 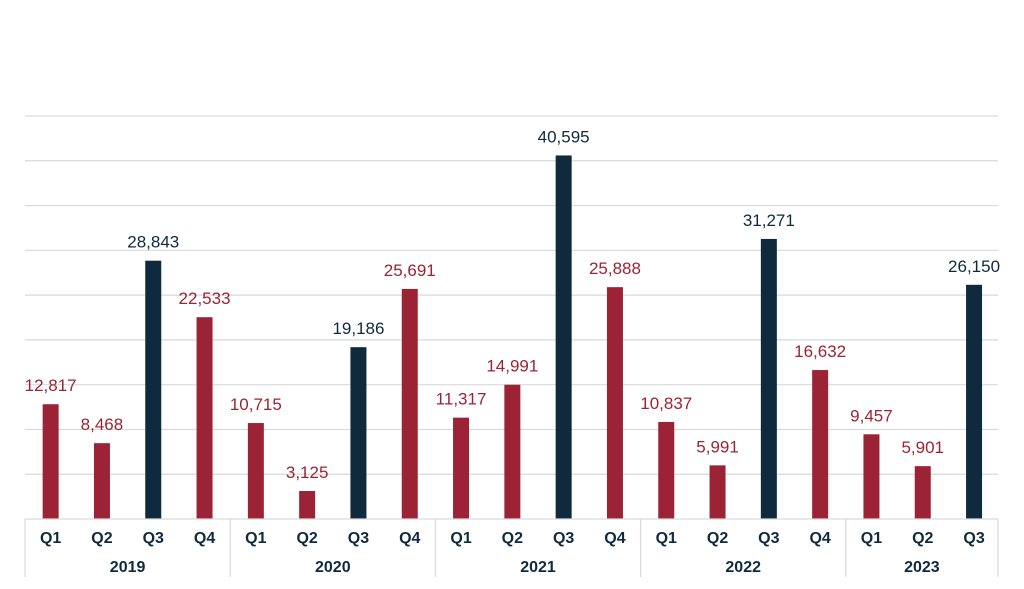 I want to click on bar-2022-q3, so click(x=768, y=379).